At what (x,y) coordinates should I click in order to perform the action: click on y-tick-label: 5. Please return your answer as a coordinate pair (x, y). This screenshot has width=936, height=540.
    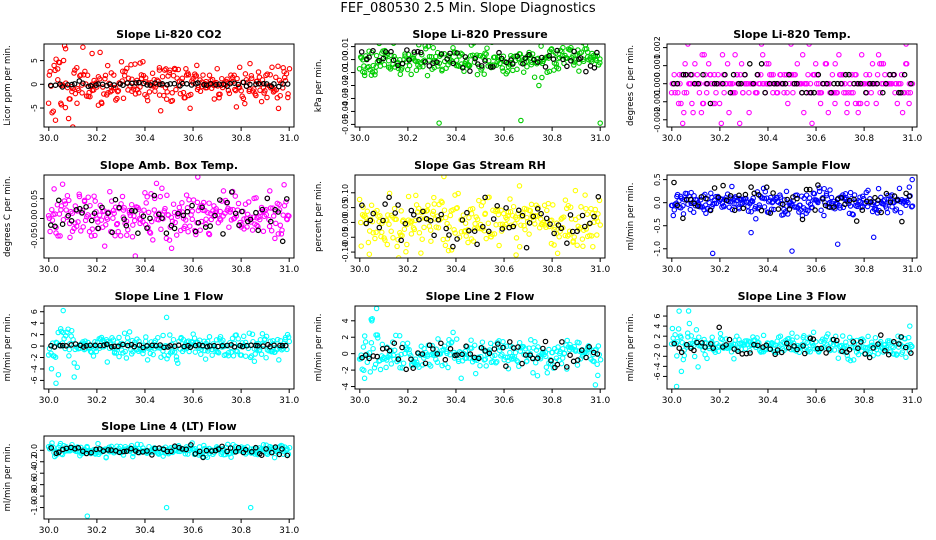
    Looking at the image, I should click on (34, 60).